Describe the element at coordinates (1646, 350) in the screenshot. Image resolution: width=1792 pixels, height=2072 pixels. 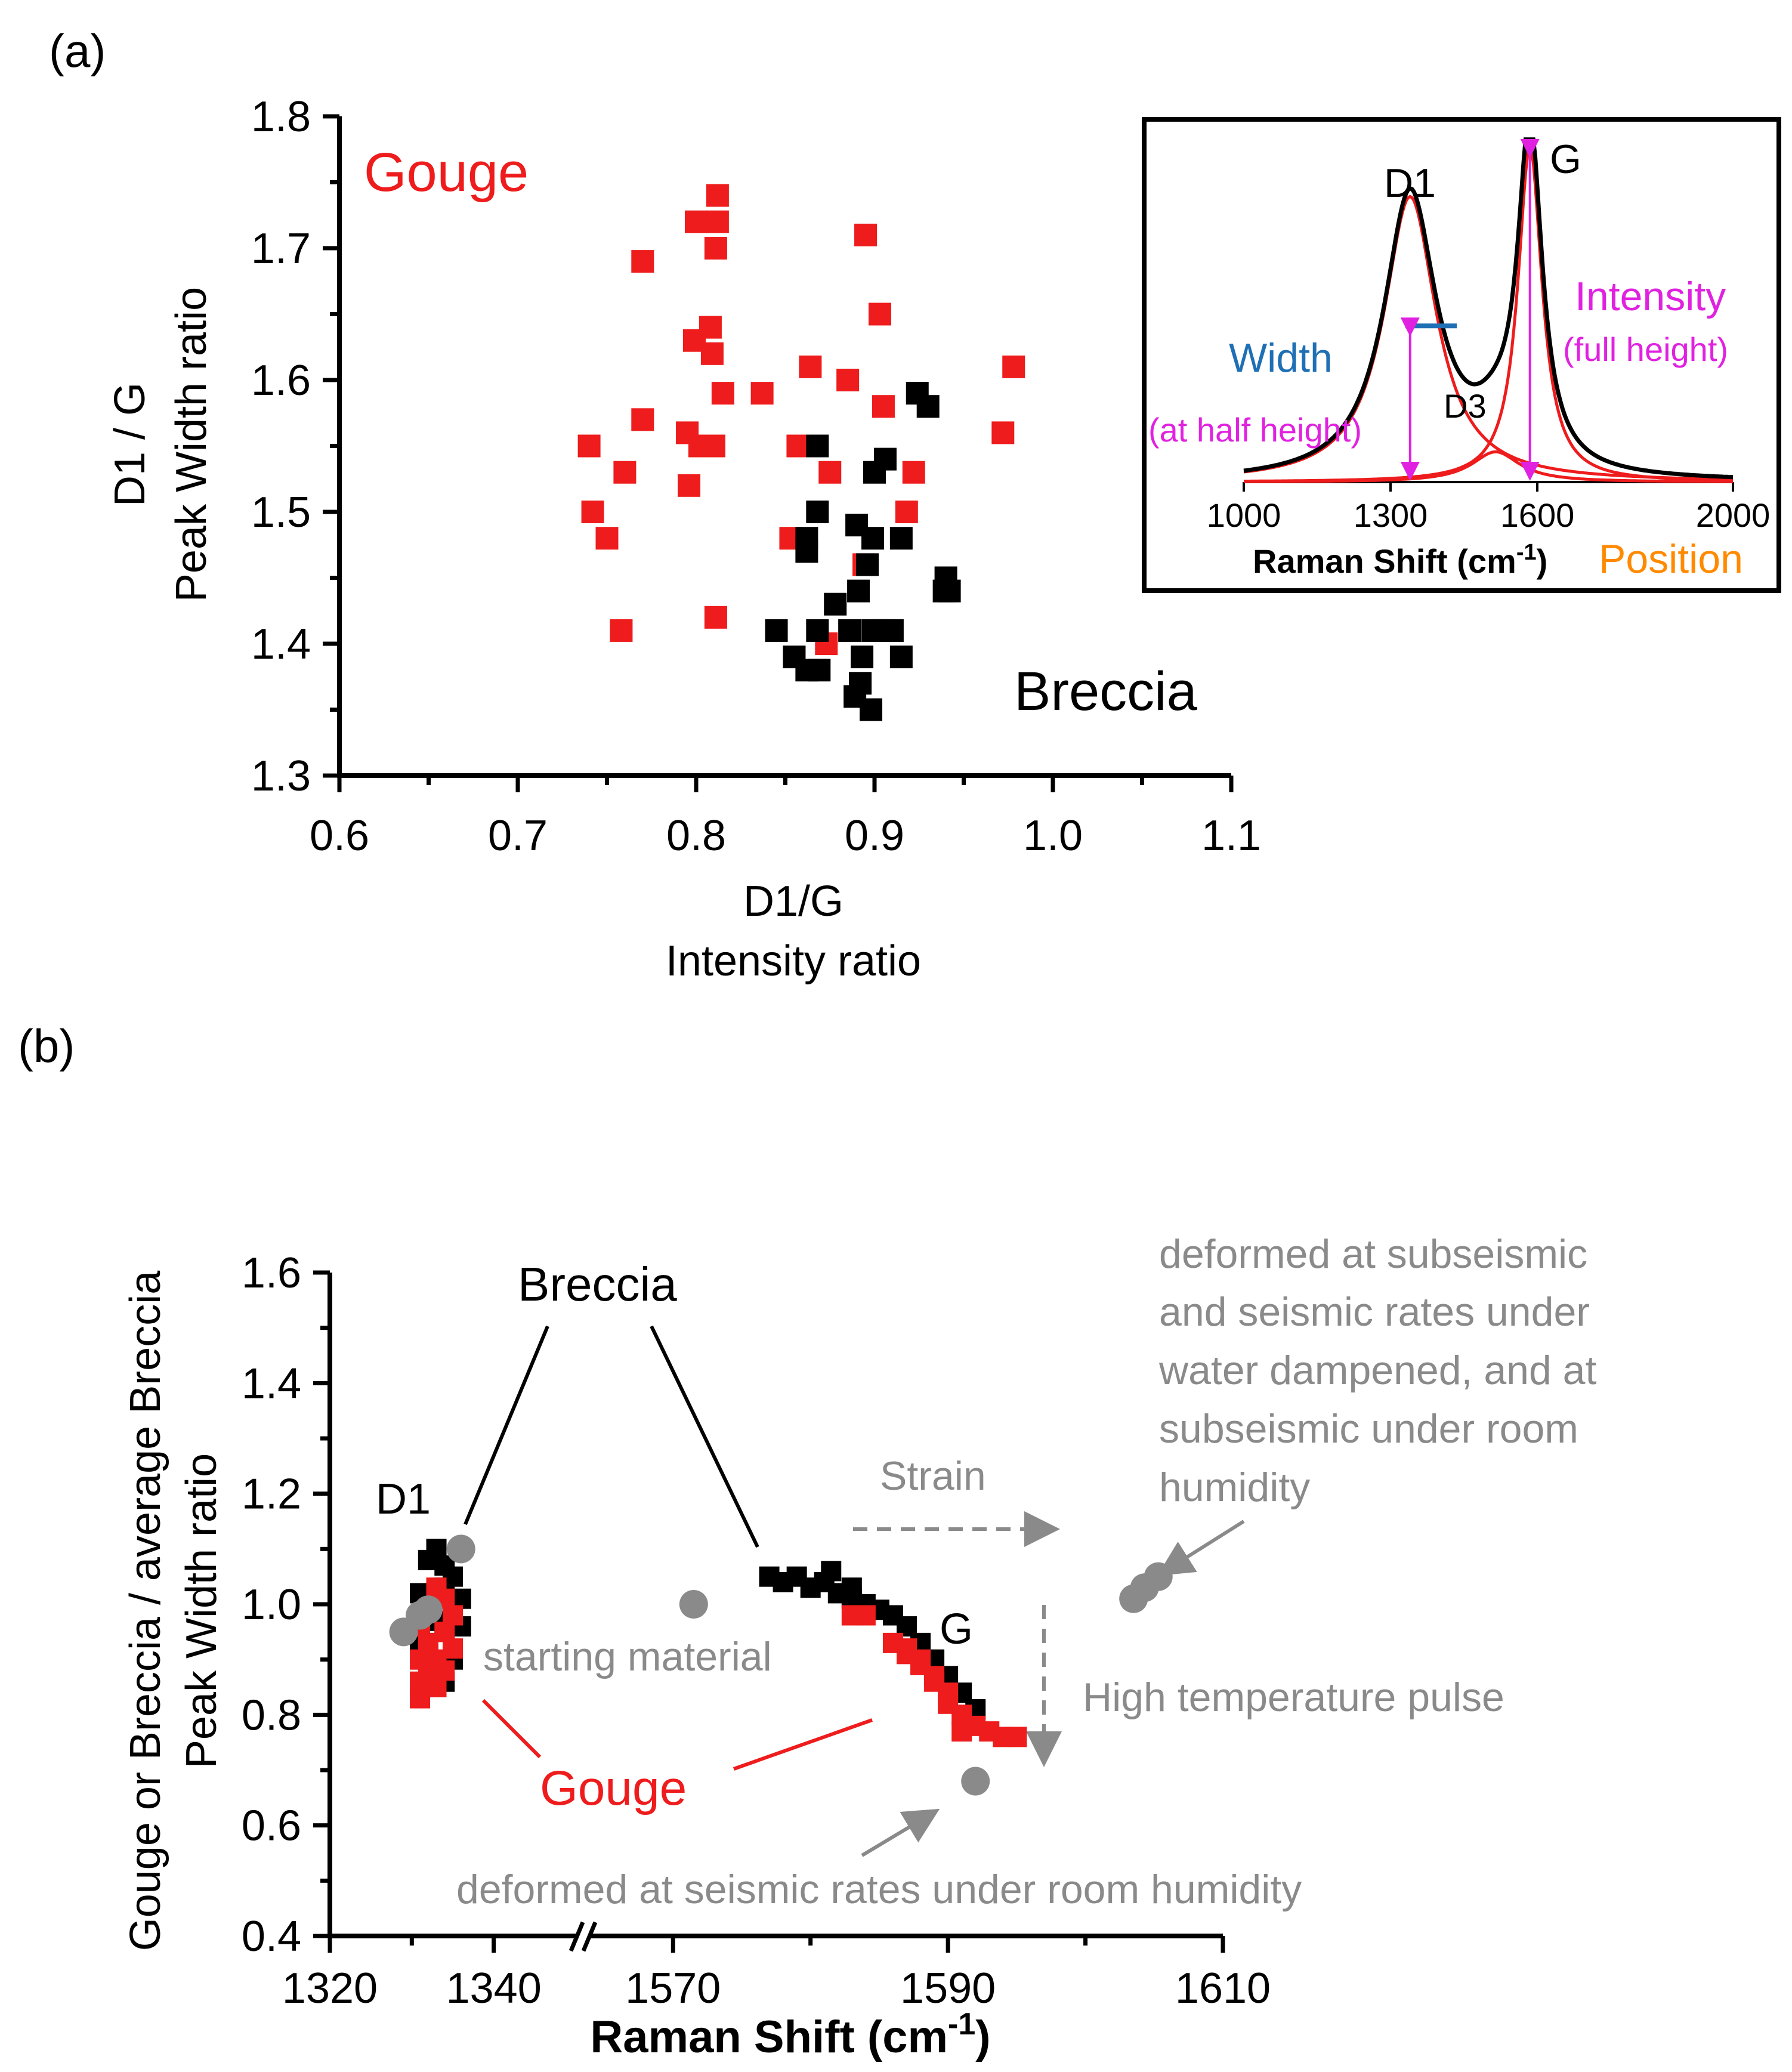
I see `inset-label-intensity-note: (full height)` at that location.